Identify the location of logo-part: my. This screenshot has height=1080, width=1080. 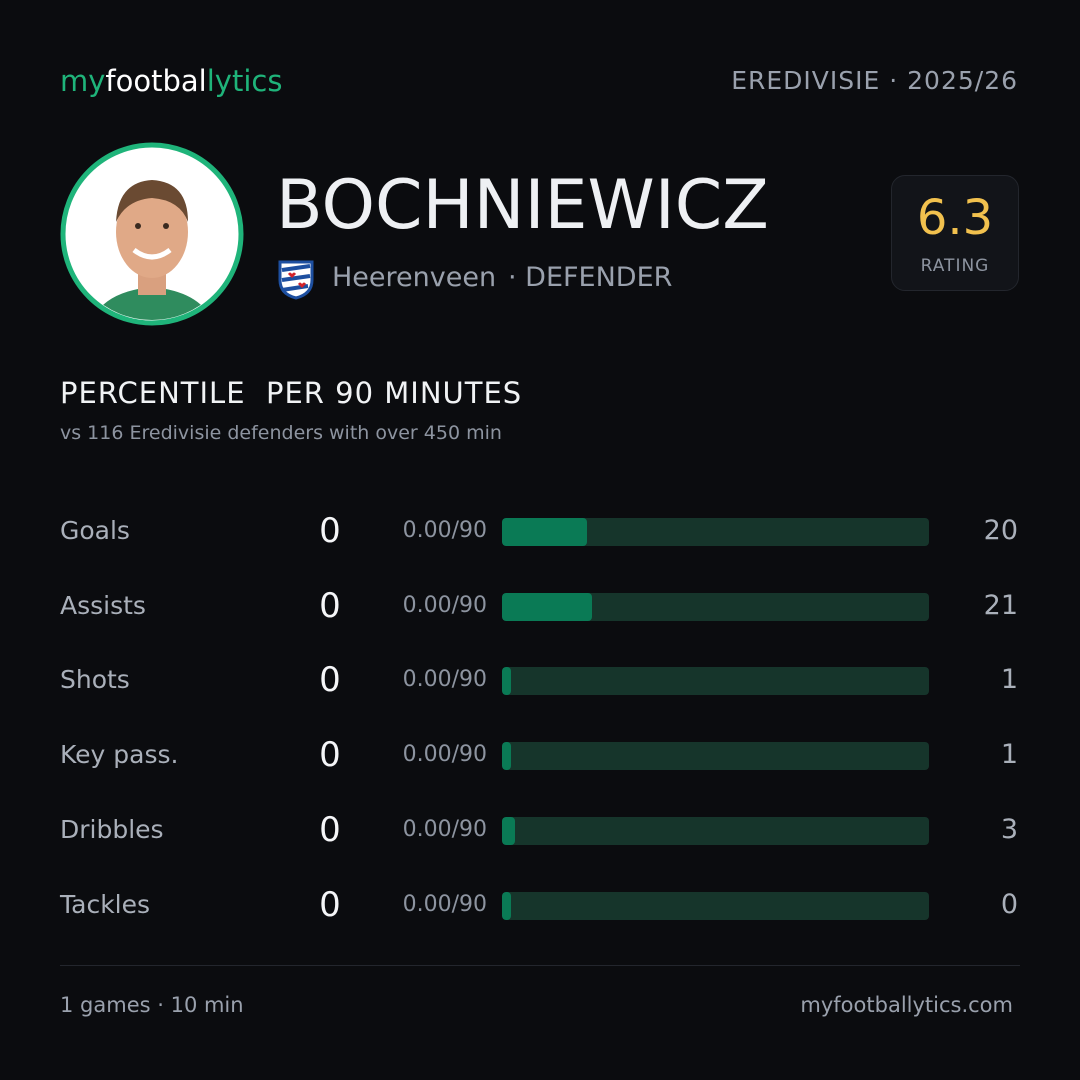
(83, 81).